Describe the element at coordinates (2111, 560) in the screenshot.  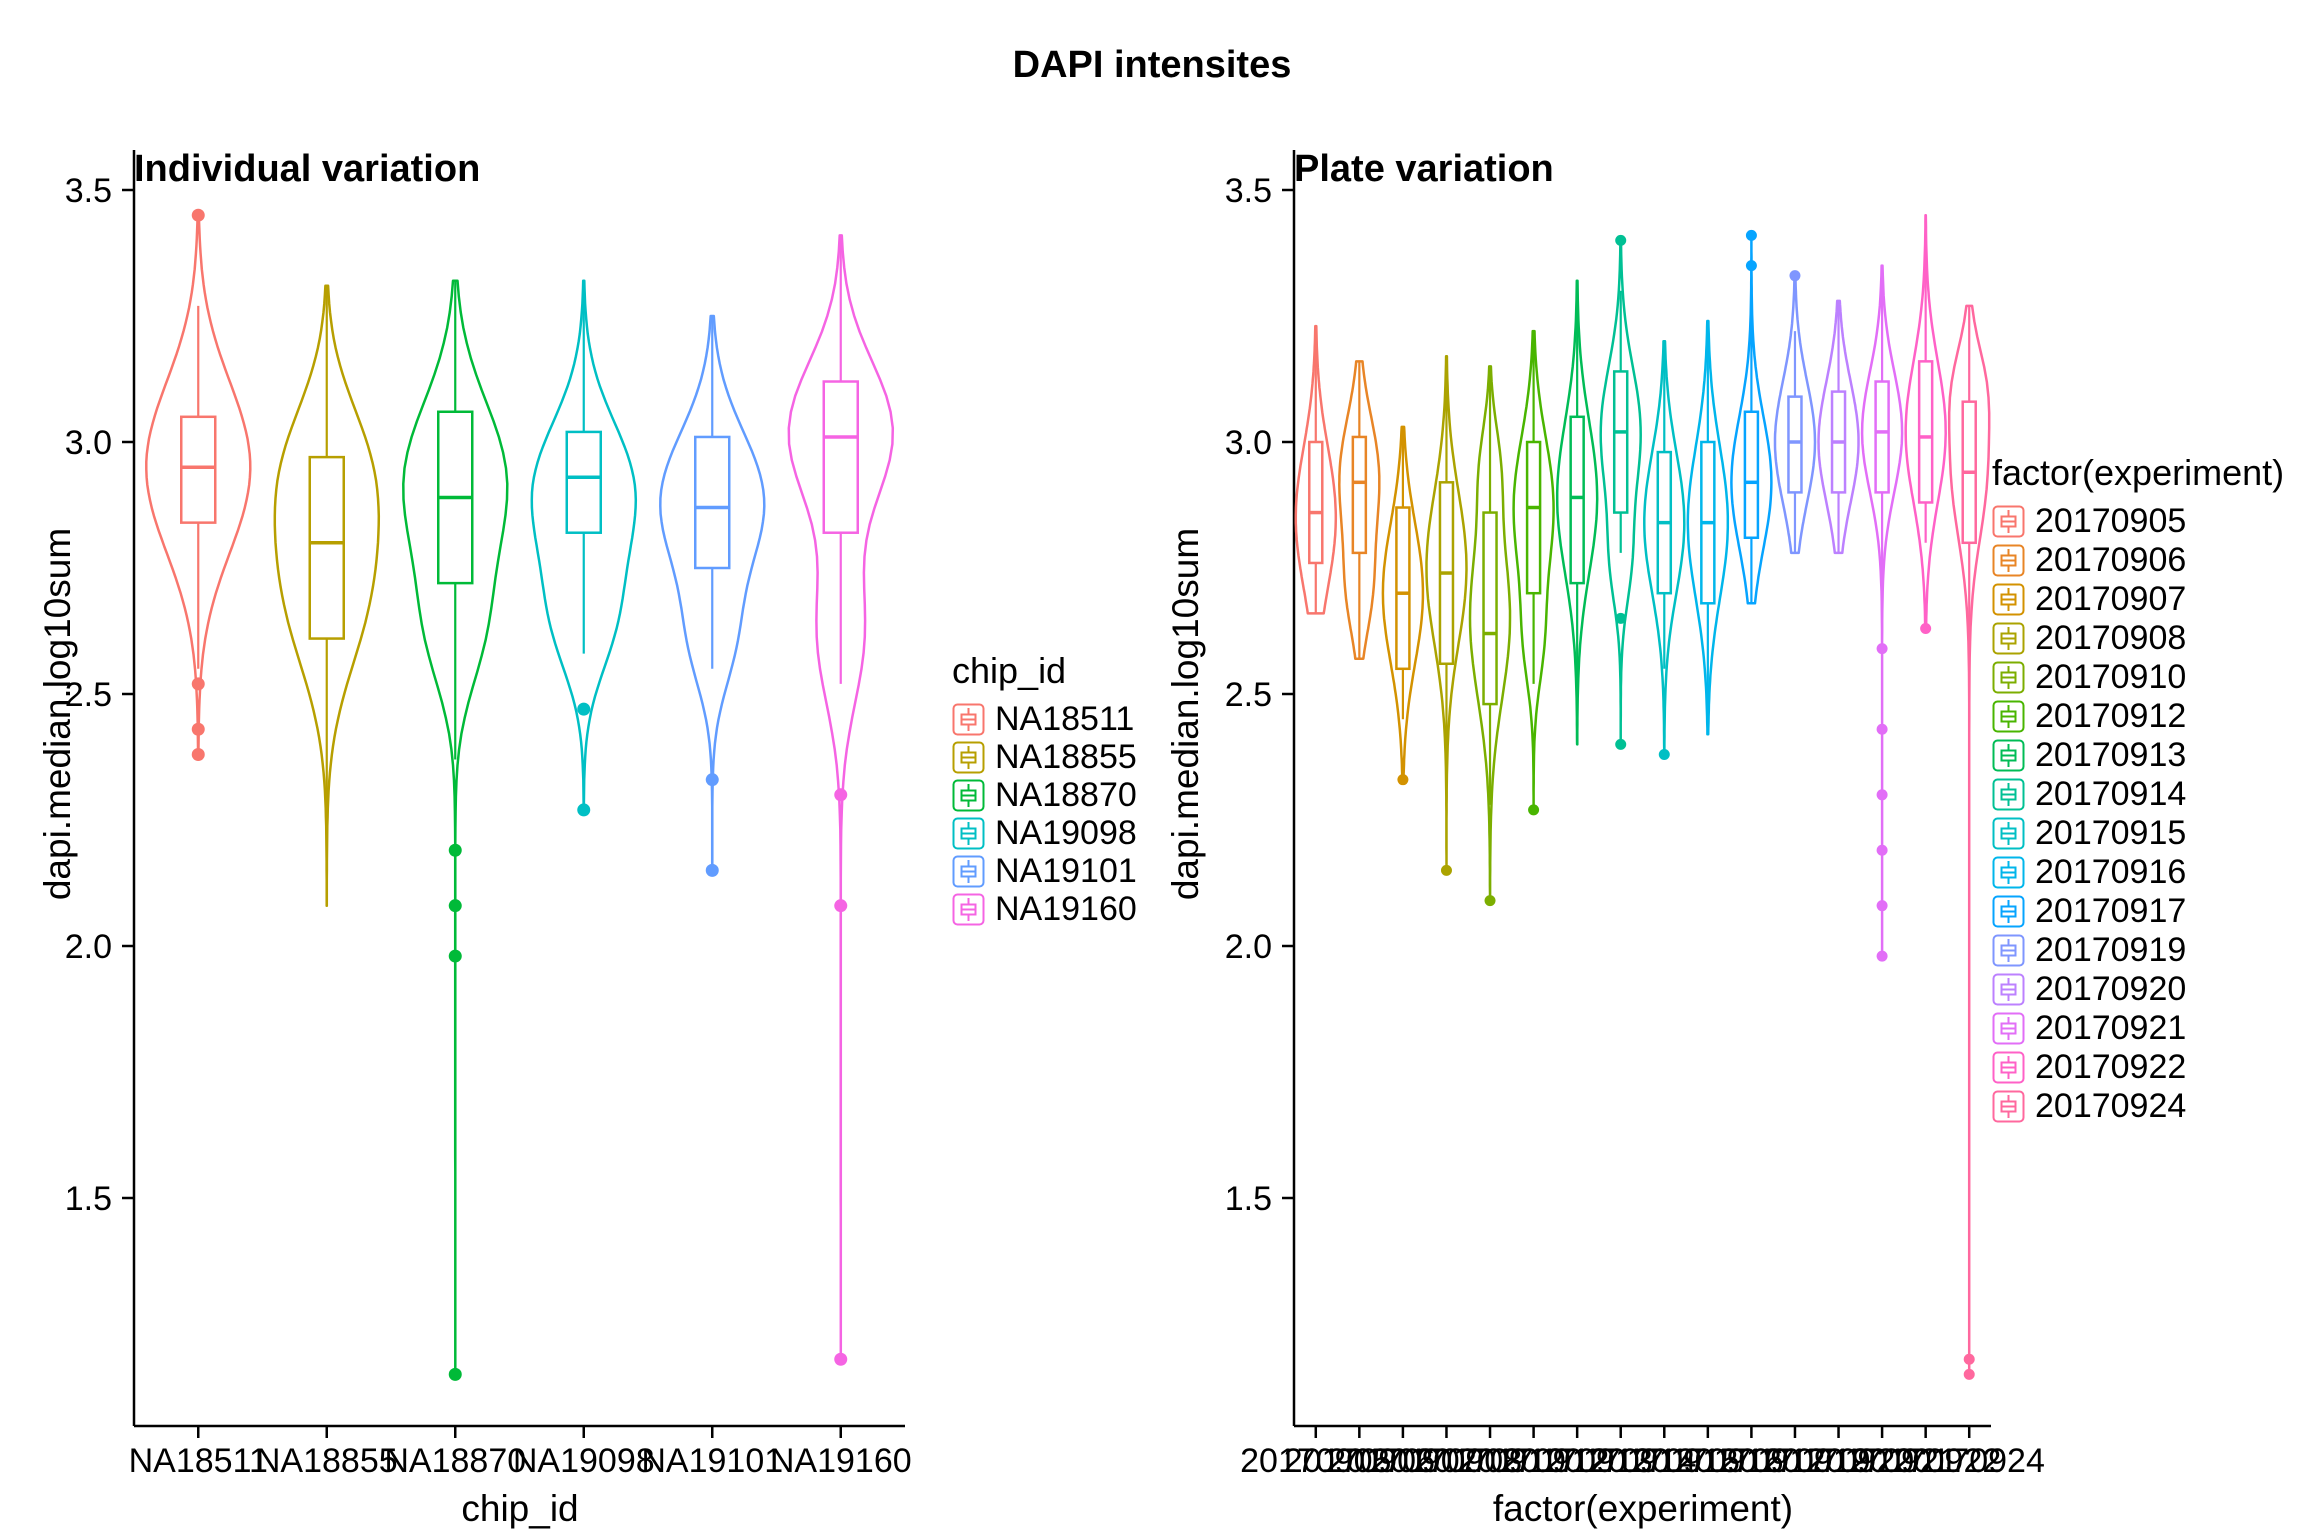
I see `legend-item-label: 20170906` at that location.